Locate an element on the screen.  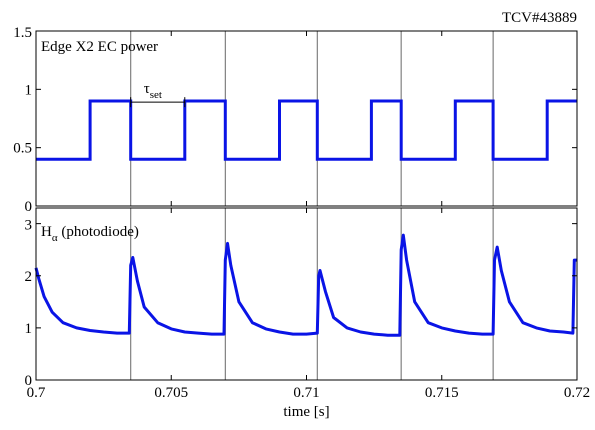
bottom-xtick-label-0: 0.7 is located at coordinates (36, 393).